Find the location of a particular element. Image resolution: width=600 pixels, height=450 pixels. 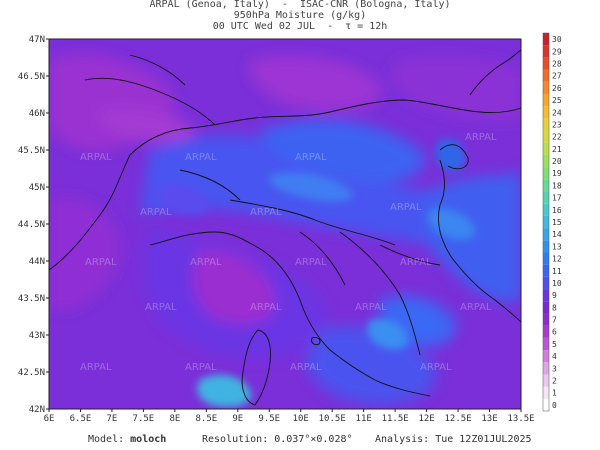

lon-tick-label: 11.5E is located at coordinates (395, 419).